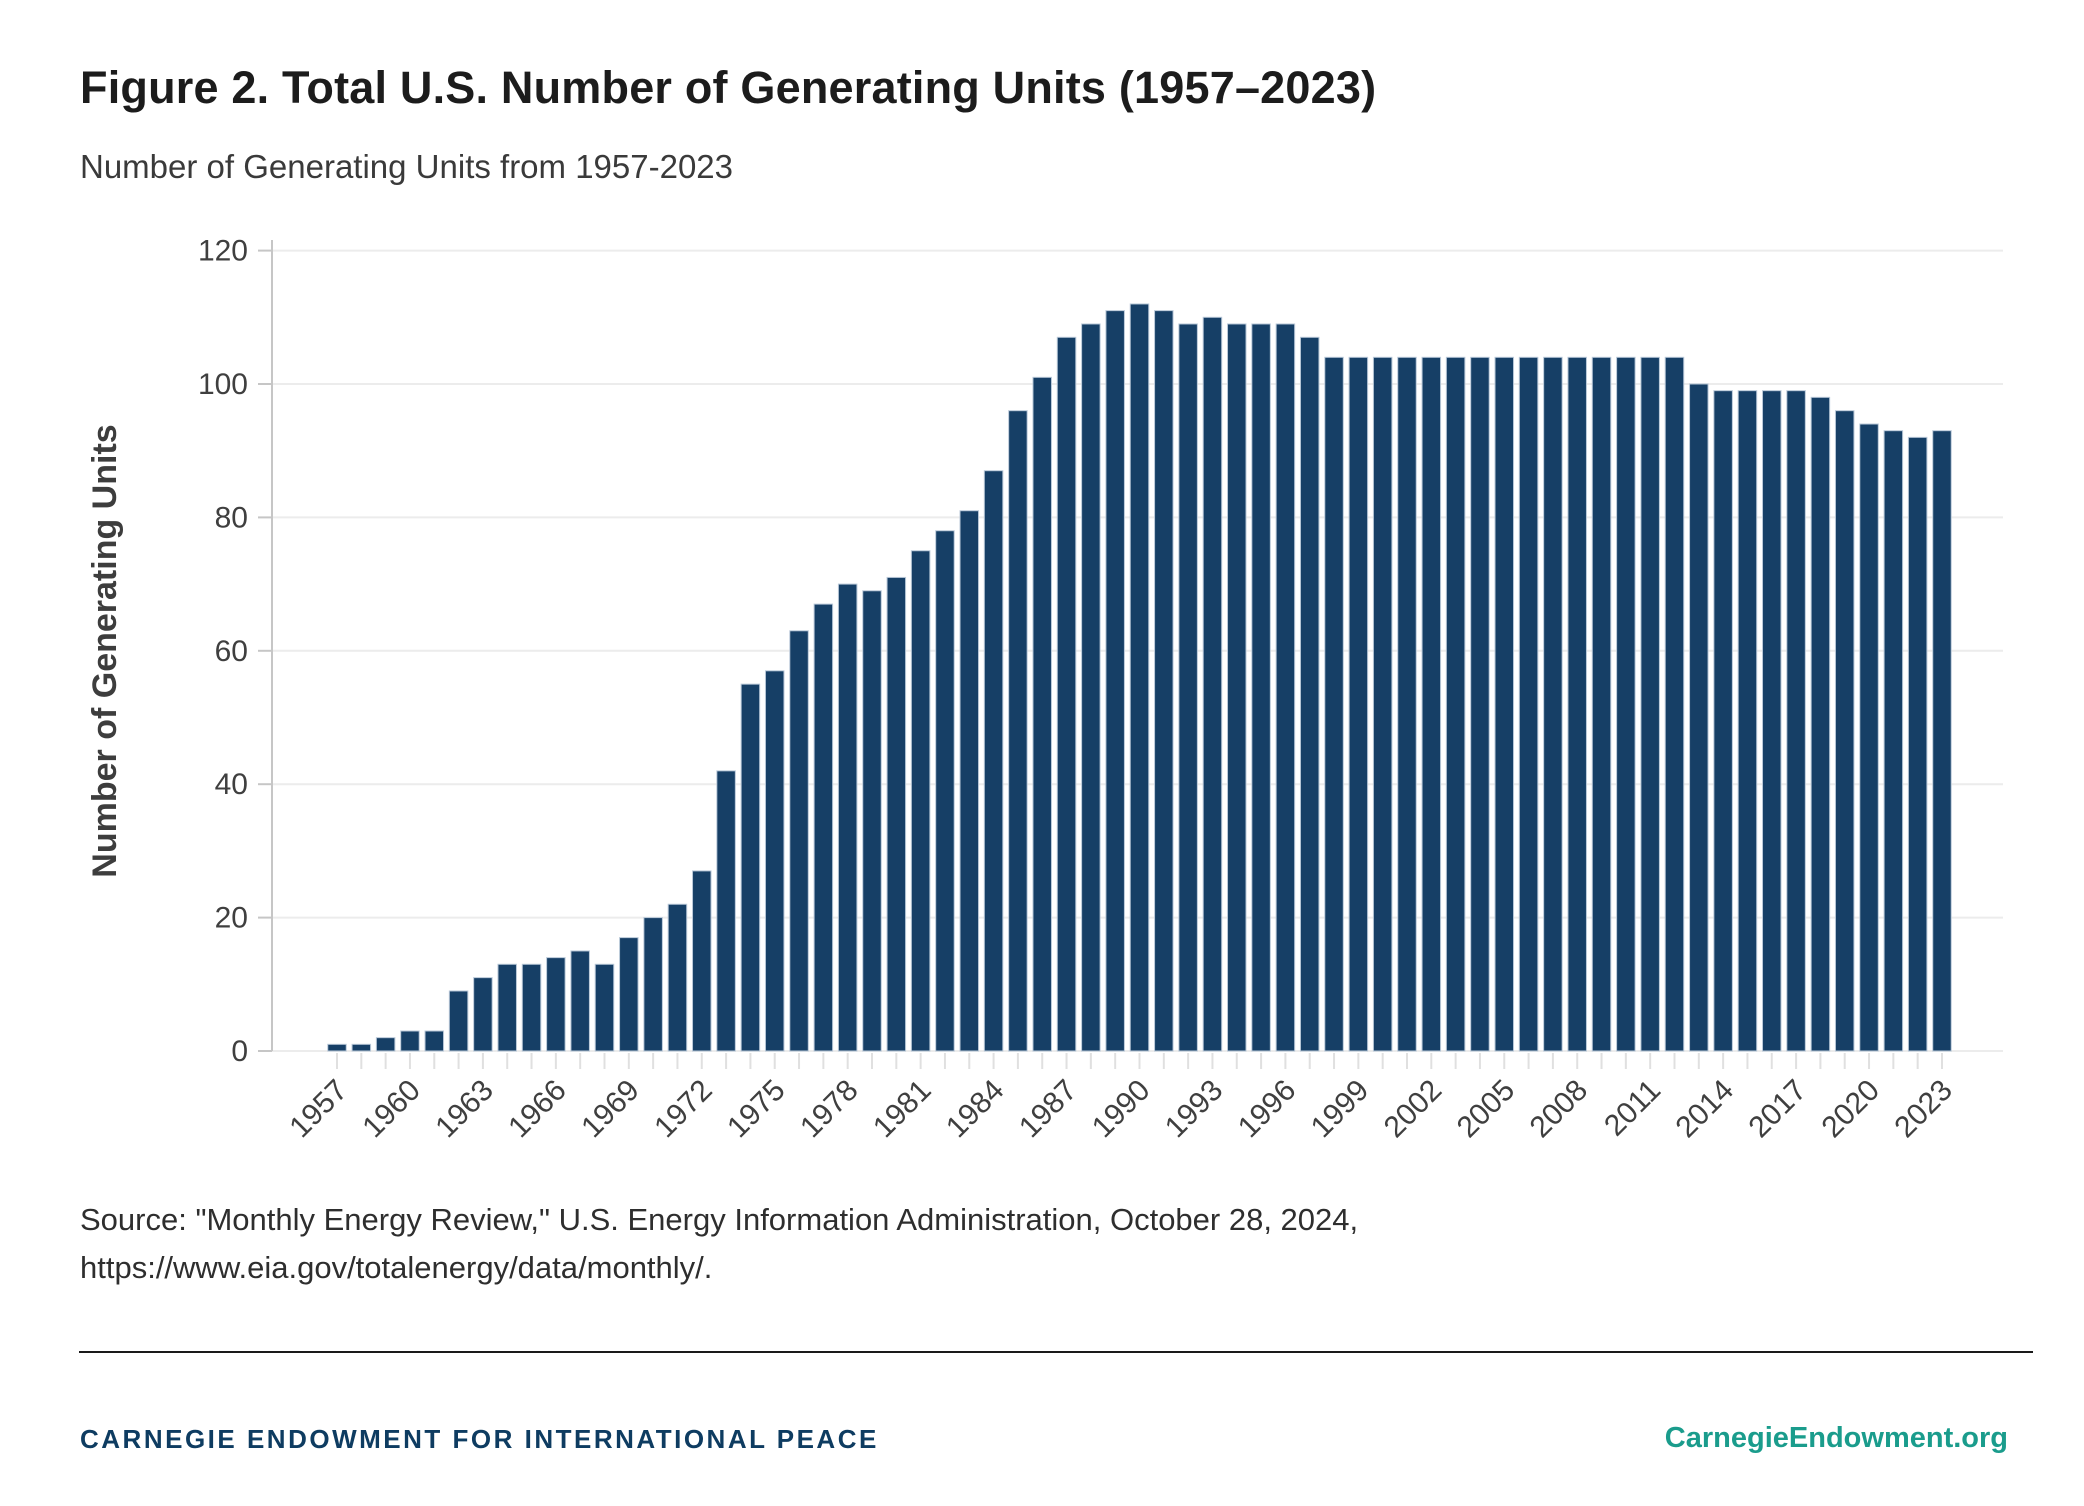 The width and height of the screenshot is (2084, 1506). What do you see at coordinates (975, 1109) in the screenshot?
I see `x-tick-label-1984: 1984` at bounding box center [975, 1109].